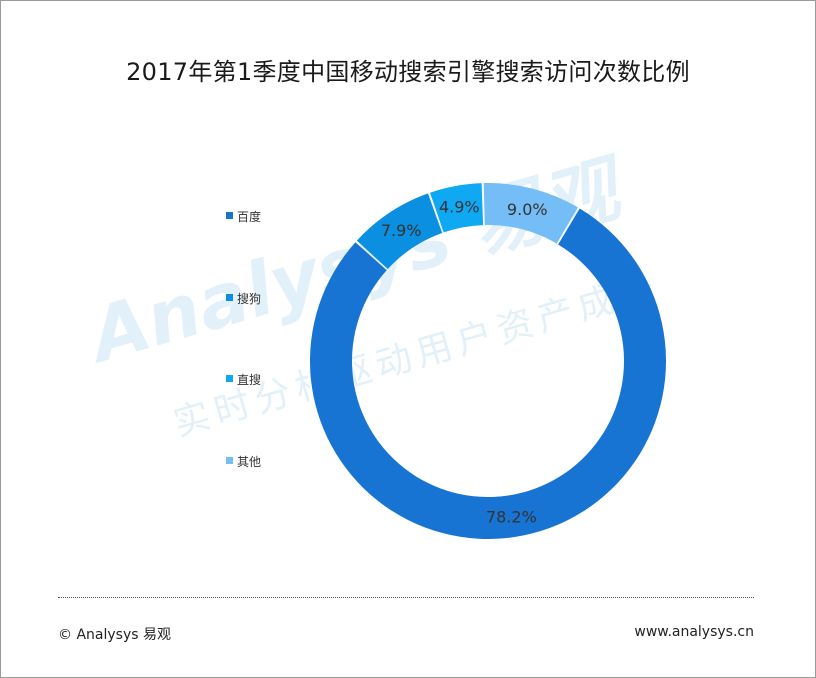  Describe the element at coordinates (527, 209) in the screenshot. I see `data-label-其他: 9.0%` at that location.